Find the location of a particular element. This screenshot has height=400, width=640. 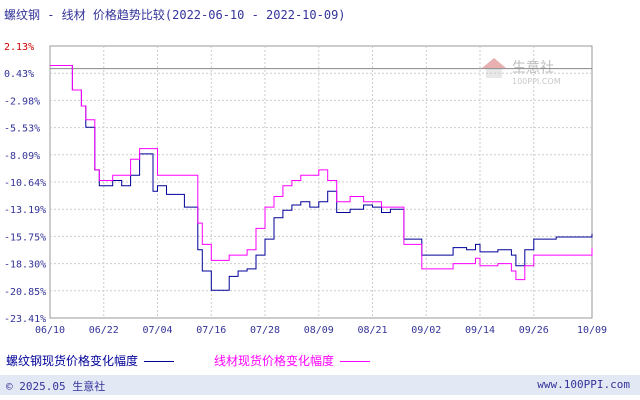

legend-label-wire: 线材现货价格变化幅度 is located at coordinates (274, 361).